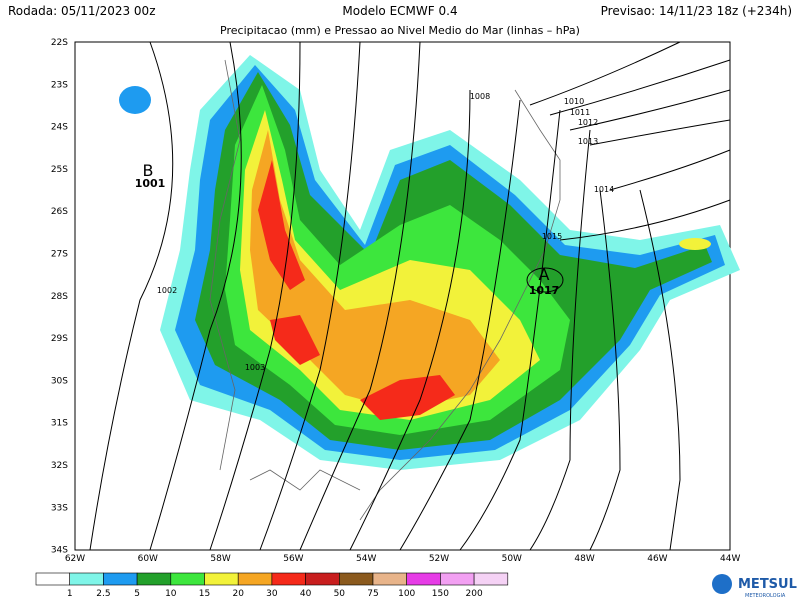 This screenshot has height=601, width=800. What do you see at coordinates (406, 594) in the screenshot?
I see `legend-label: 100` at bounding box center [406, 594].